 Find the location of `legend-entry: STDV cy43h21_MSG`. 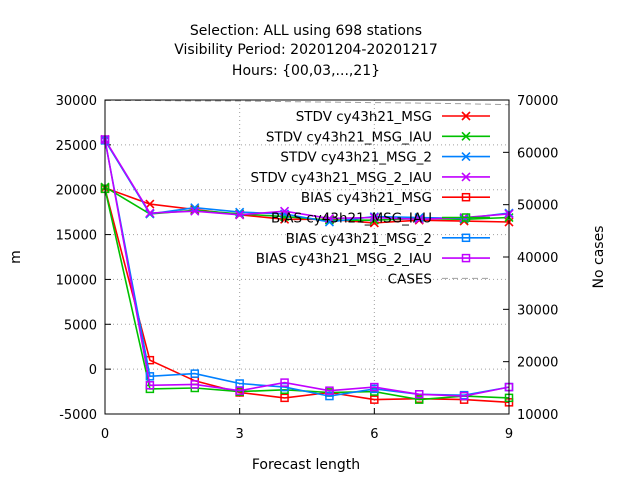

legend-entry: STDV cy43h21_MSG is located at coordinates (393, 117).